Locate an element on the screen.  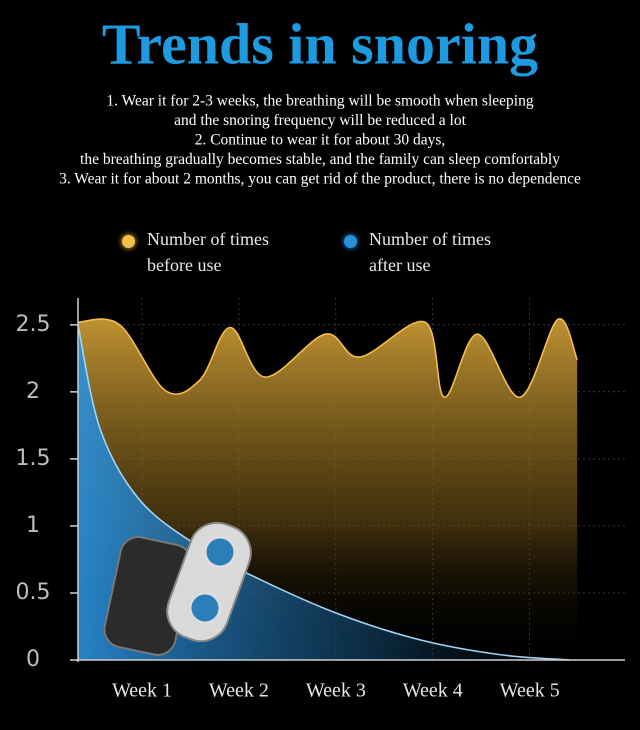
y-tick-label: 2.5 is located at coordinates (33, 324).